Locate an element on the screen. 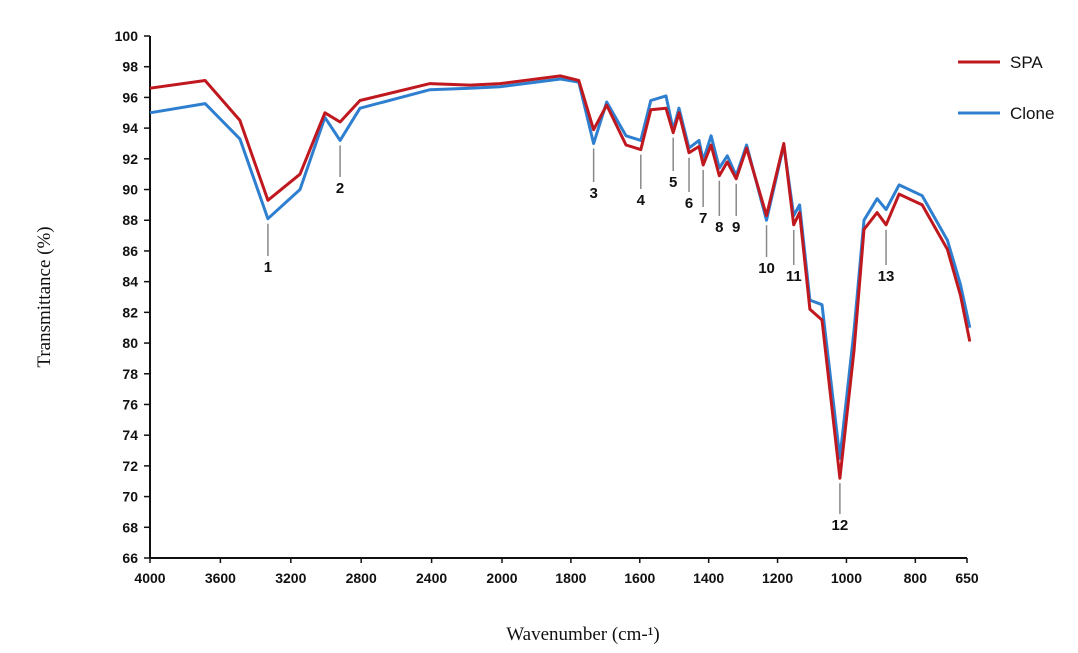 The width and height of the screenshot is (1078, 653). y-tick-label: 82 is located at coordinates (130, 312).